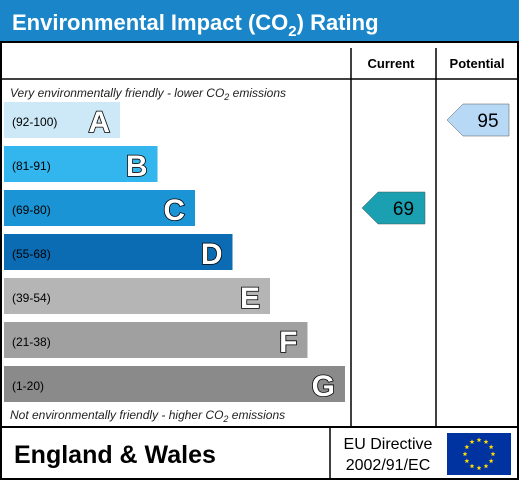 The width and height of the screenshot is (519, 480). Describe the element at coordinates (388, 465) in the screenshot. I see `eu-directive-line2: 2002/91/EC` at that location.